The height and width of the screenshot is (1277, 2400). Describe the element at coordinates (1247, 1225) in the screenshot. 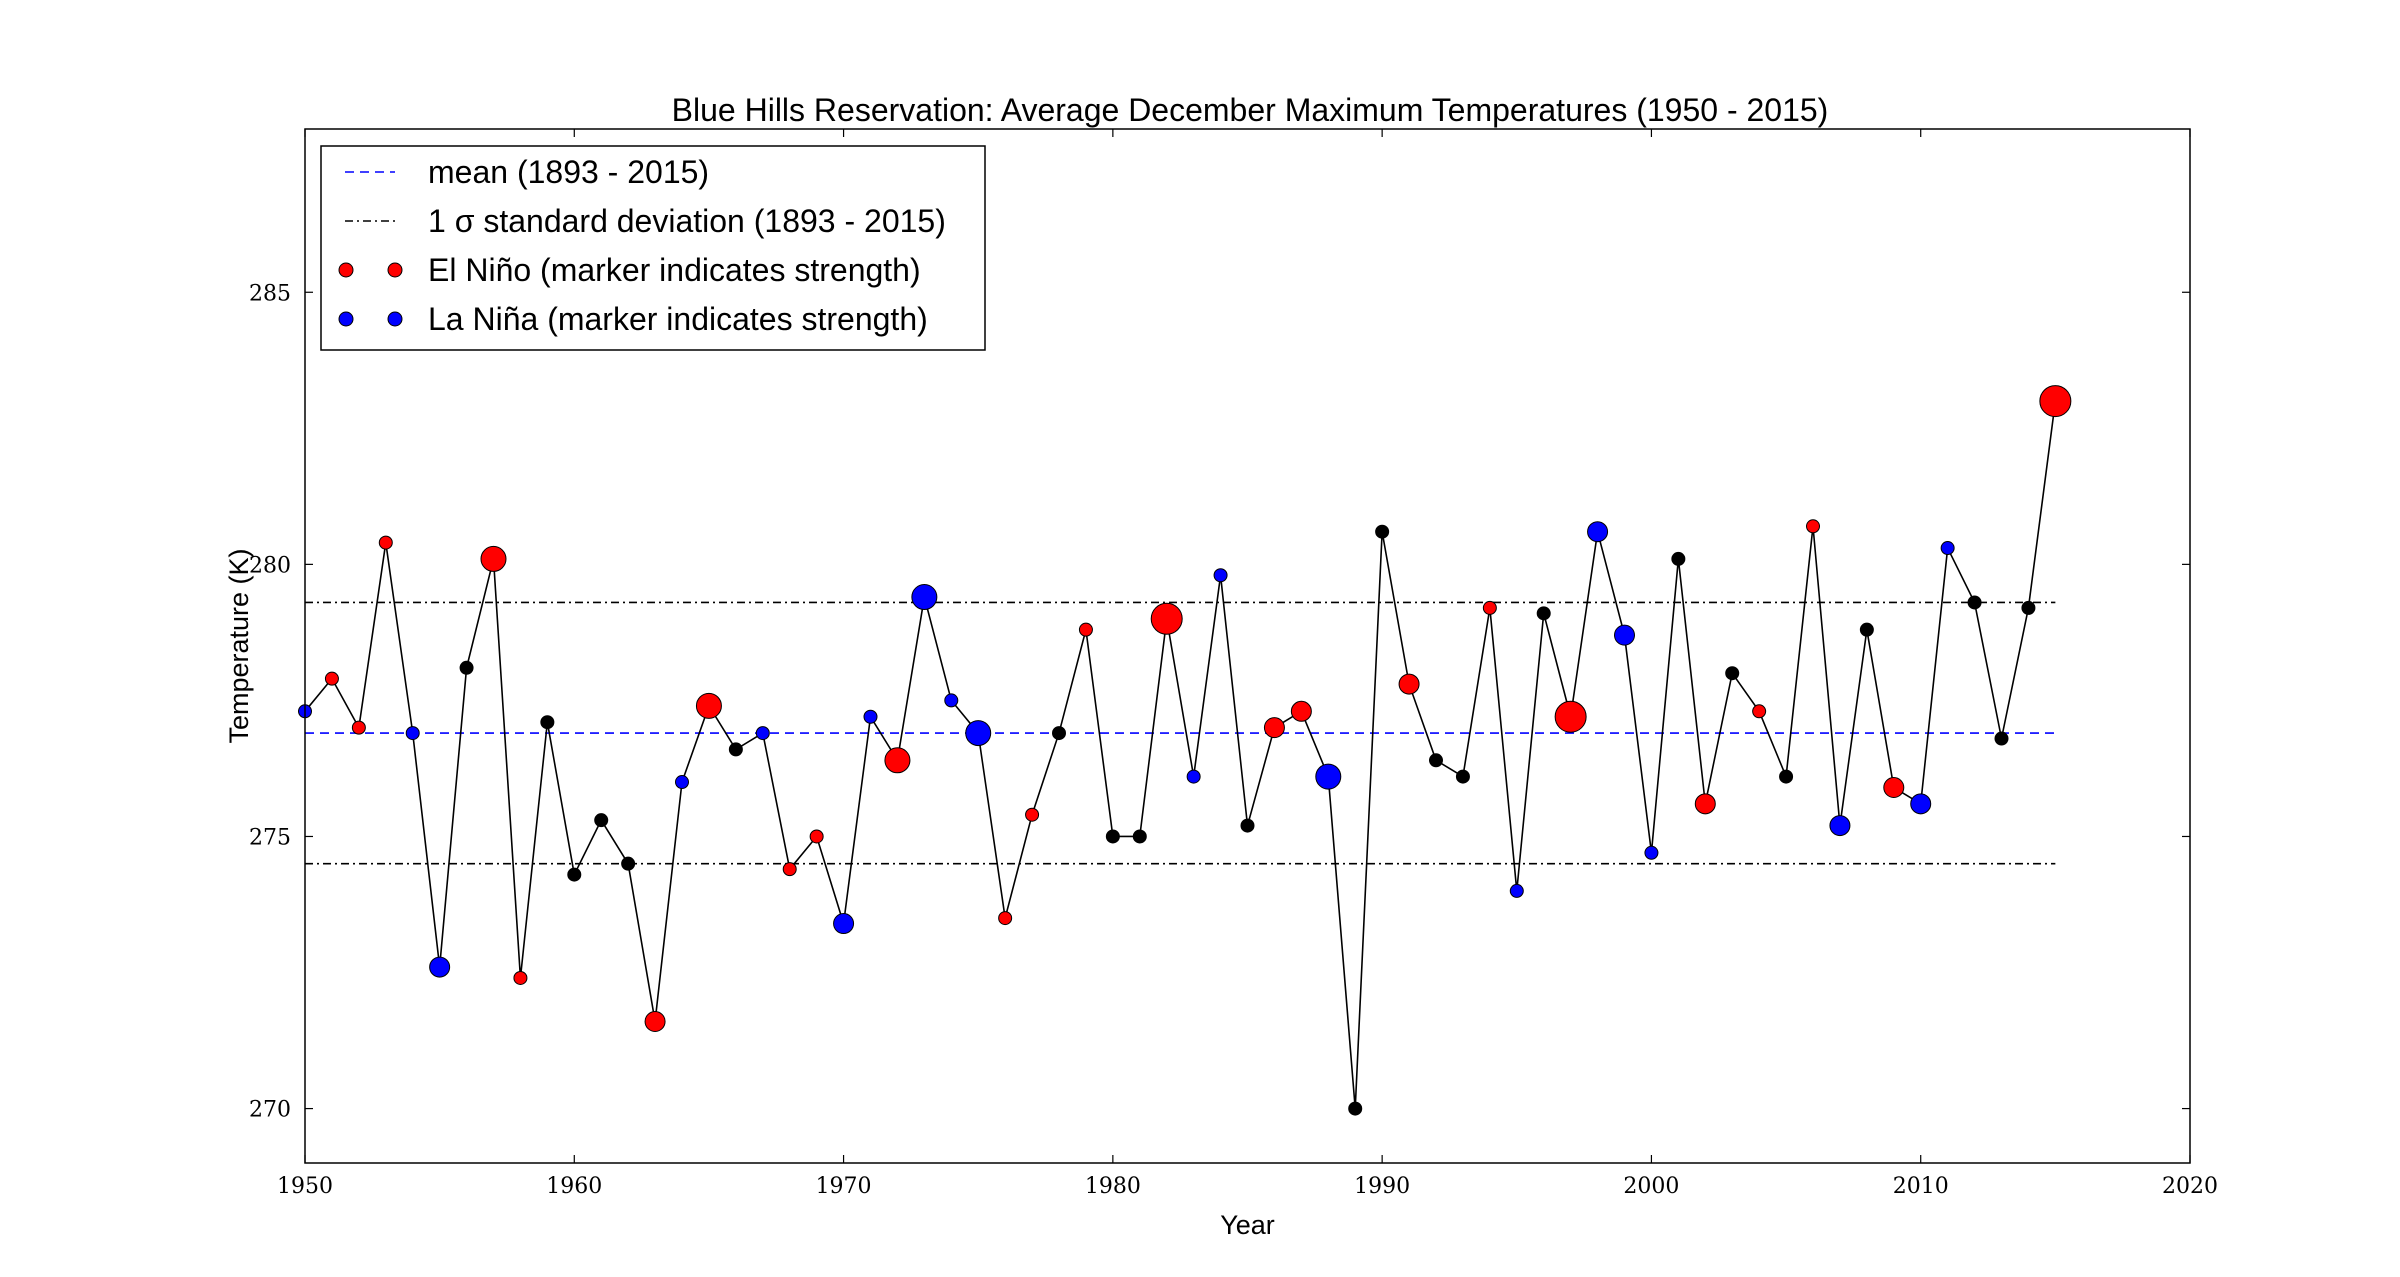

I see `x-axis-label: Year` at that location.